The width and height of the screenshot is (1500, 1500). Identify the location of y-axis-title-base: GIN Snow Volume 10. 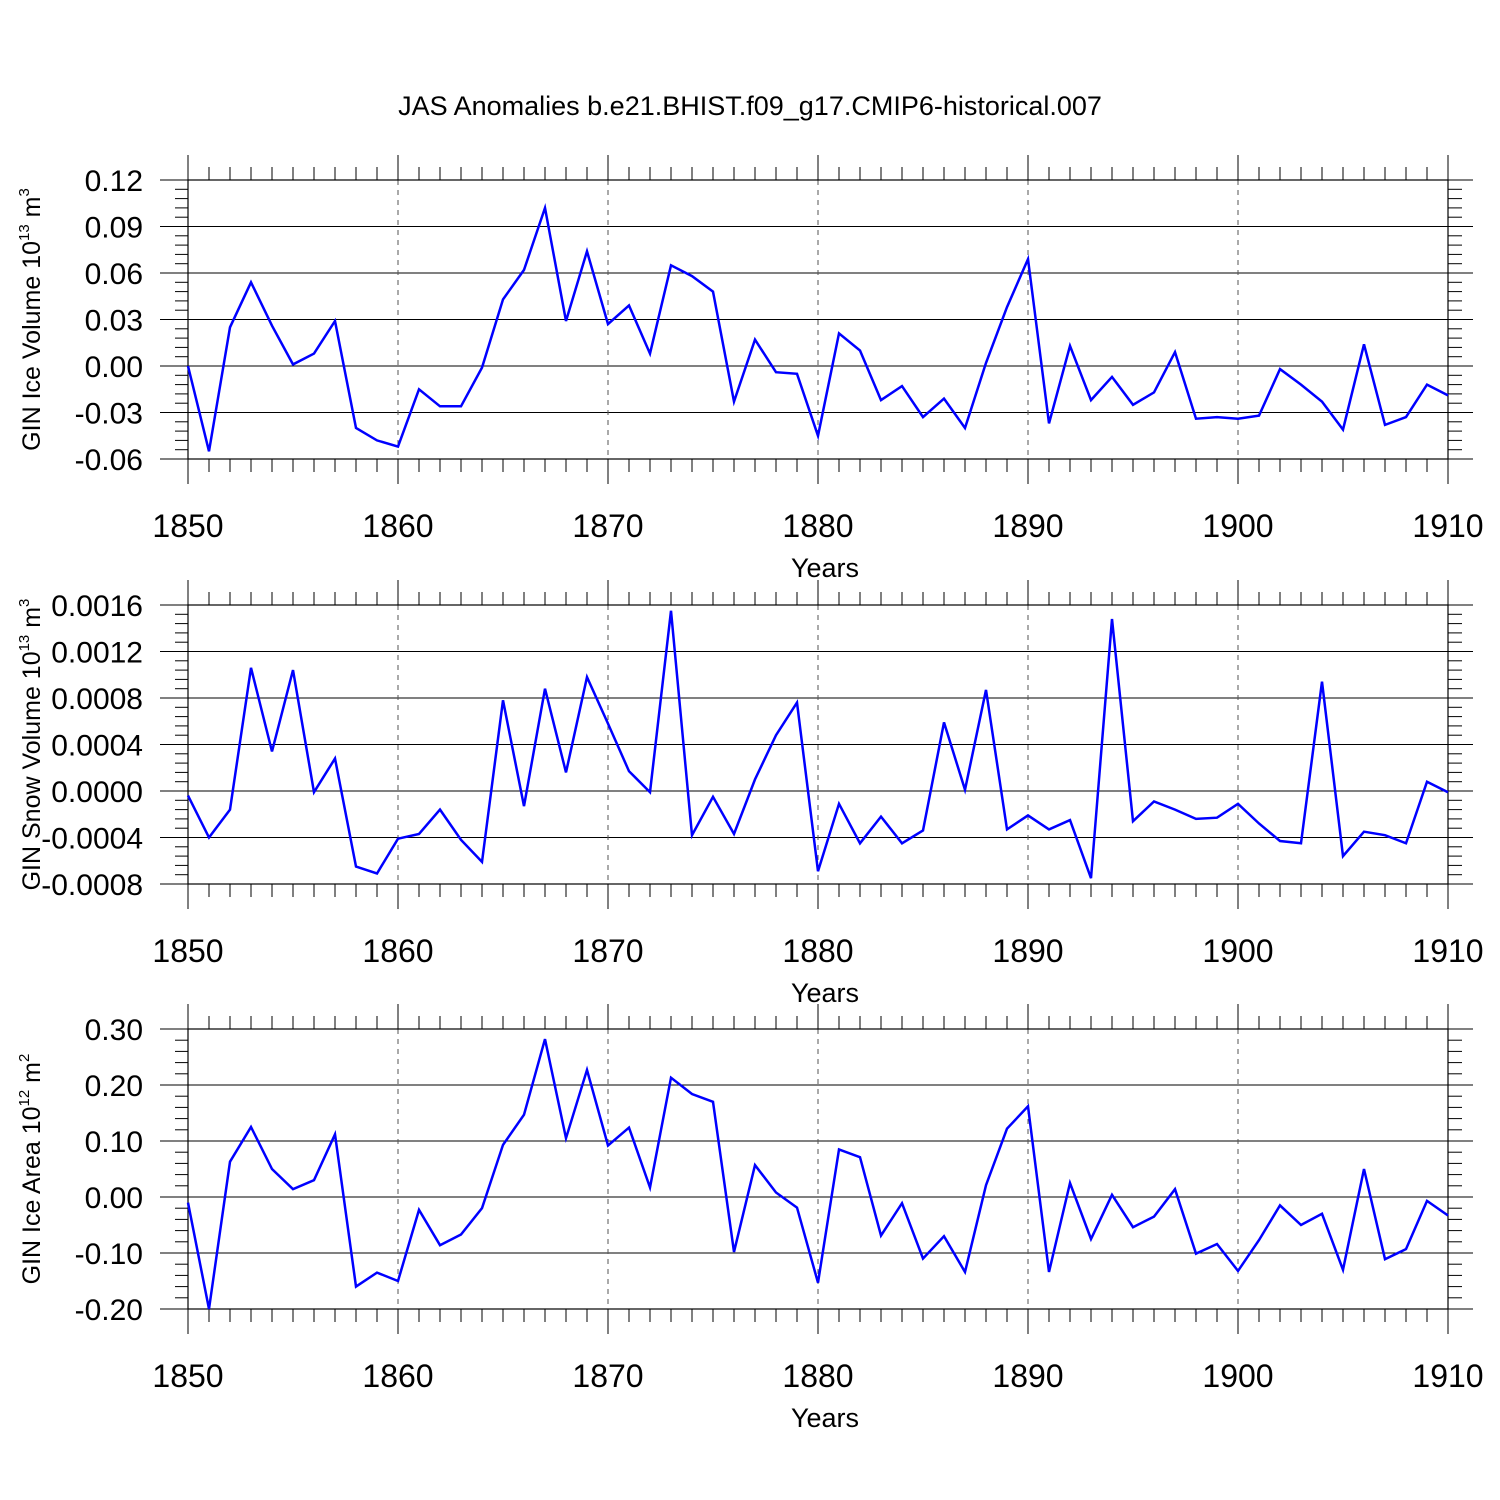
(32, 770).